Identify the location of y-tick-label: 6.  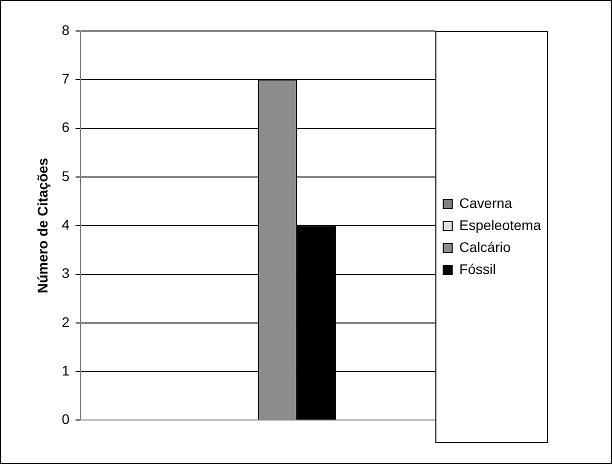
(66, 127).